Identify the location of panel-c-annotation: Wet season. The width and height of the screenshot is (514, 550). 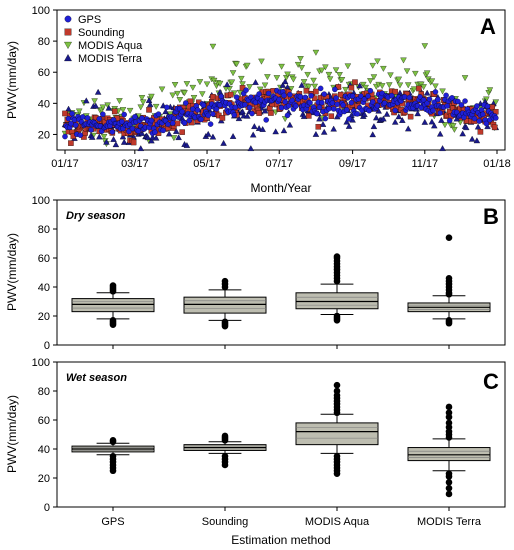
(96, 378).